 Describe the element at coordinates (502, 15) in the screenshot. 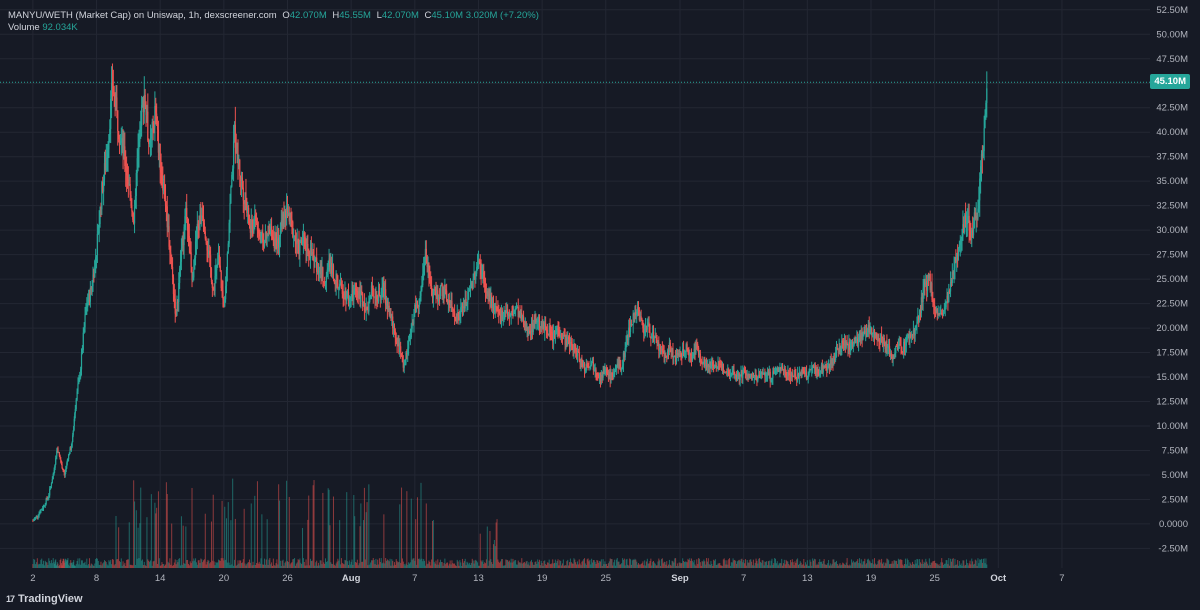

I see `change-value: 3.020M (+7.20%)` at that location.